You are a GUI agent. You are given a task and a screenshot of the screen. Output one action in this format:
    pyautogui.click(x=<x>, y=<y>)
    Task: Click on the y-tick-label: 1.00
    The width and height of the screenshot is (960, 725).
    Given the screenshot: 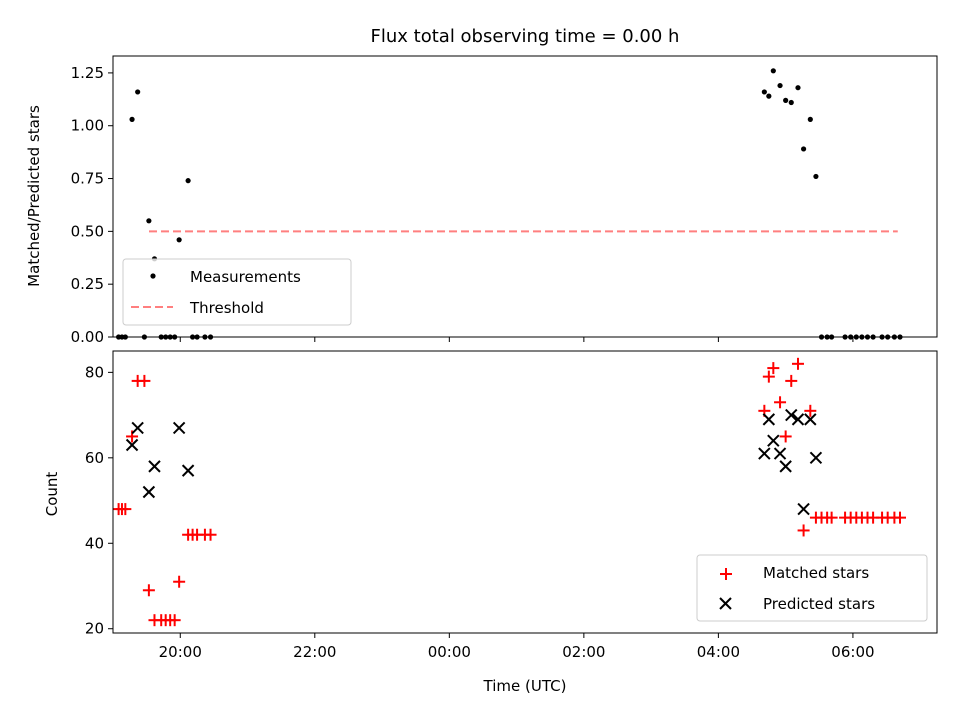 What is the action you would take?
    pyautogui.click(x=87, y=126)
    